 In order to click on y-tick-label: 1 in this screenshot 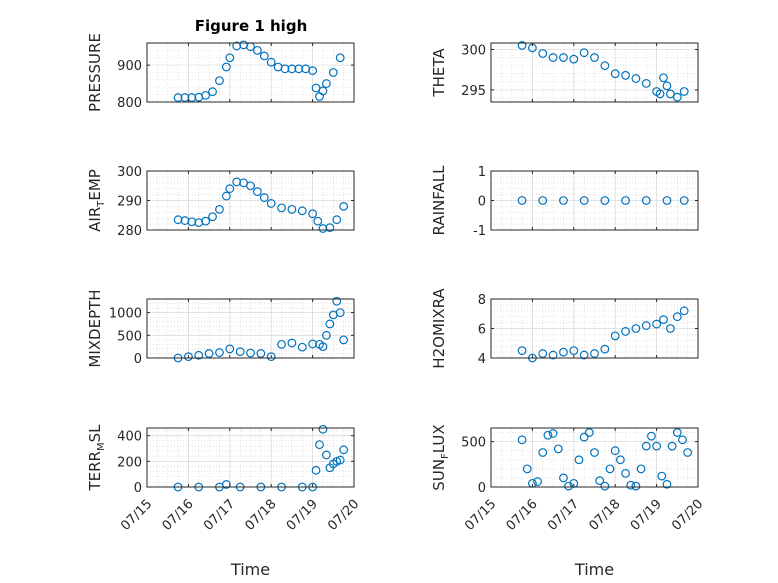, I will do `click(482, 172)`.